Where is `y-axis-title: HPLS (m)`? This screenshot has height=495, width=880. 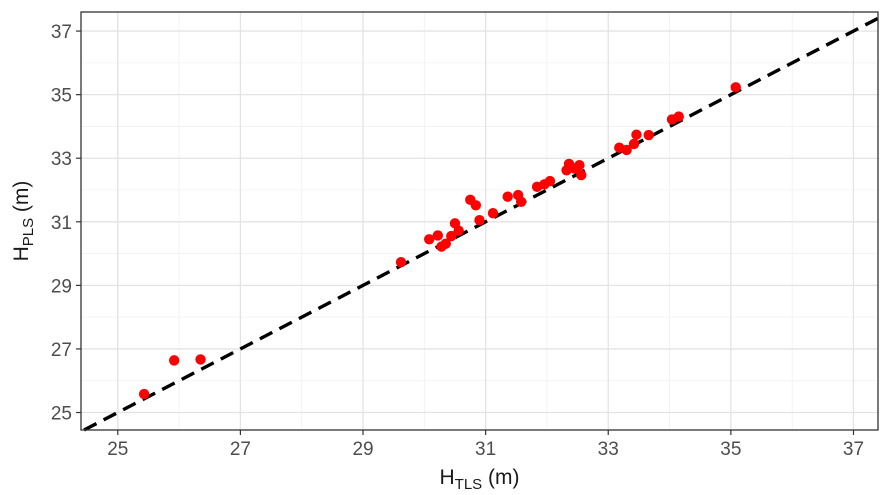
y-axis-title: HPLS (m) is located at coordinates (23, 221).